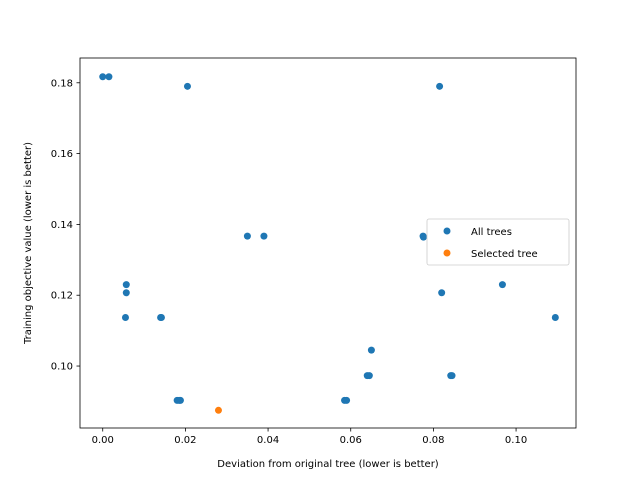 This screenshot has height=480, width=640. Describe the element at coordinates (268, 440) in the screenshot. I see `x-tick-label: 0.04` at that location.